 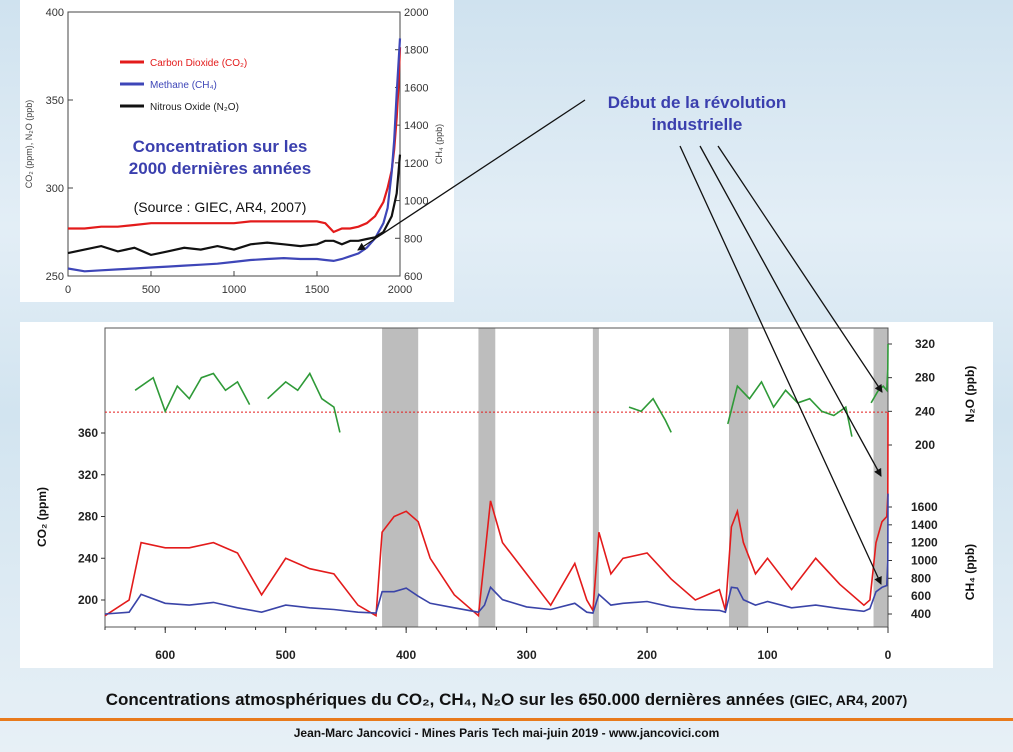 What do you see at coordinates (416, 126) in the screenshot?
I see `right-tick-label: 1400` at bounding box center [416, 126].